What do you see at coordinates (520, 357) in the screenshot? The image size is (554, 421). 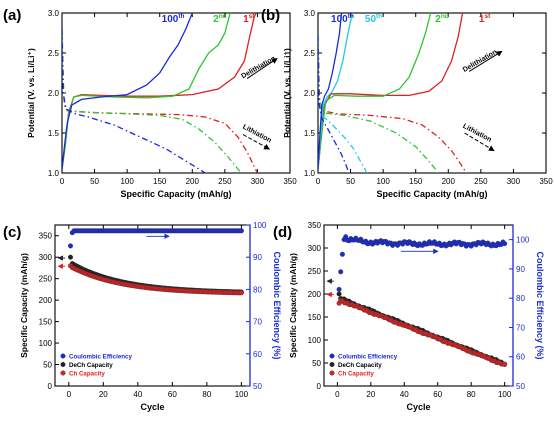 I see `y2-tick-label: 60` at bounding box center [520, 357].